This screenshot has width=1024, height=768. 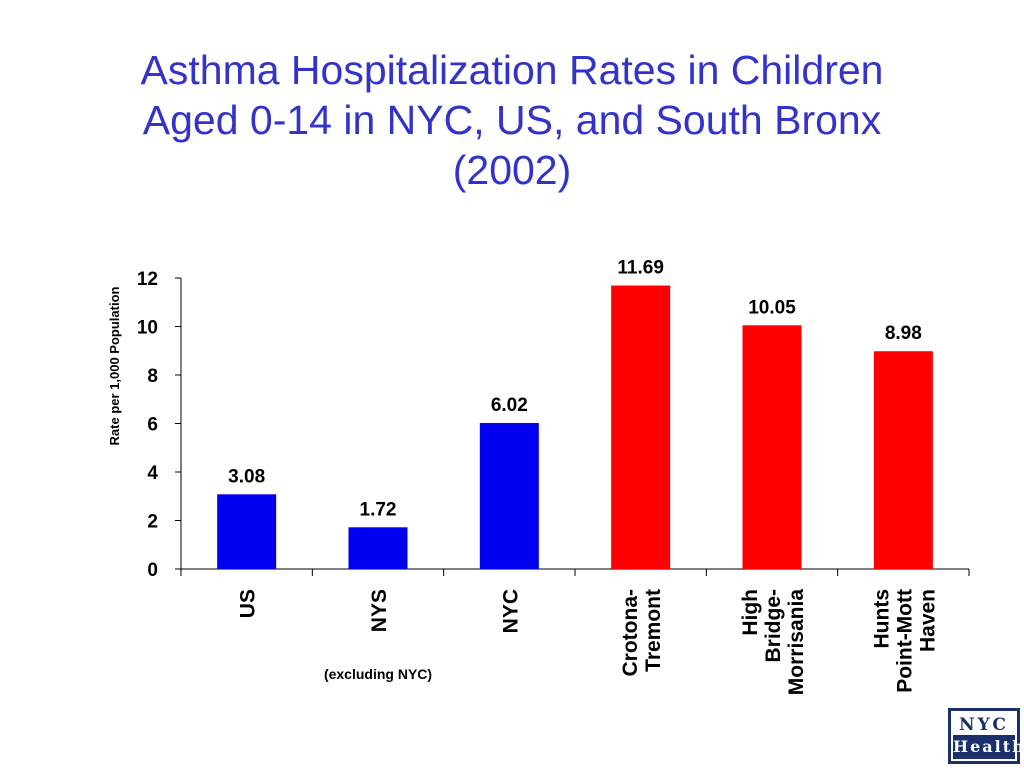 What do you see at coordinates (152, 376) in the screenshot?
I see `y-tick-label: 8` at bounding box center [152, 376].